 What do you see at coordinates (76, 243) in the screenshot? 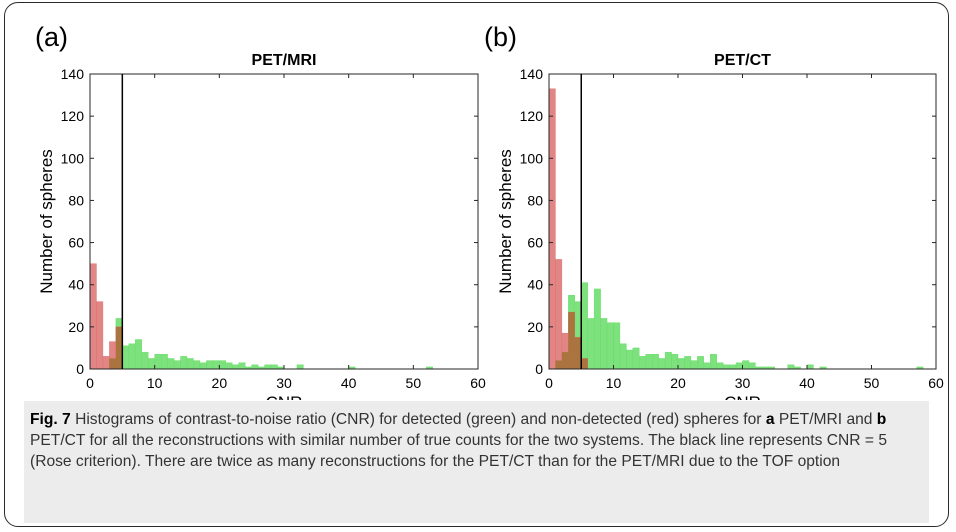
I see `panel-a-y-tick-label: 60` at bounding box center [76, 243].